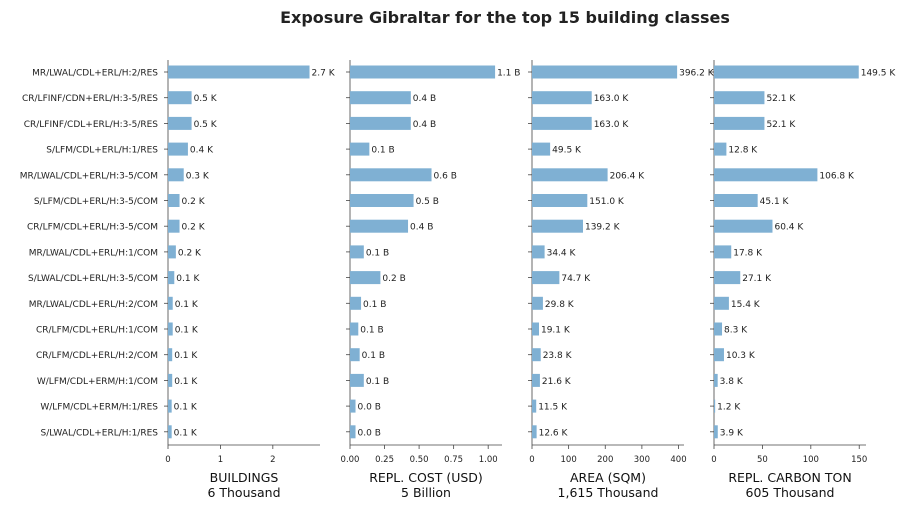  What do you see at coordinates (97, 382) in the screenshot?
I see `category-label: W/LFM/CDL+ERM/H:1/COM` at bounding box center [97, 382].